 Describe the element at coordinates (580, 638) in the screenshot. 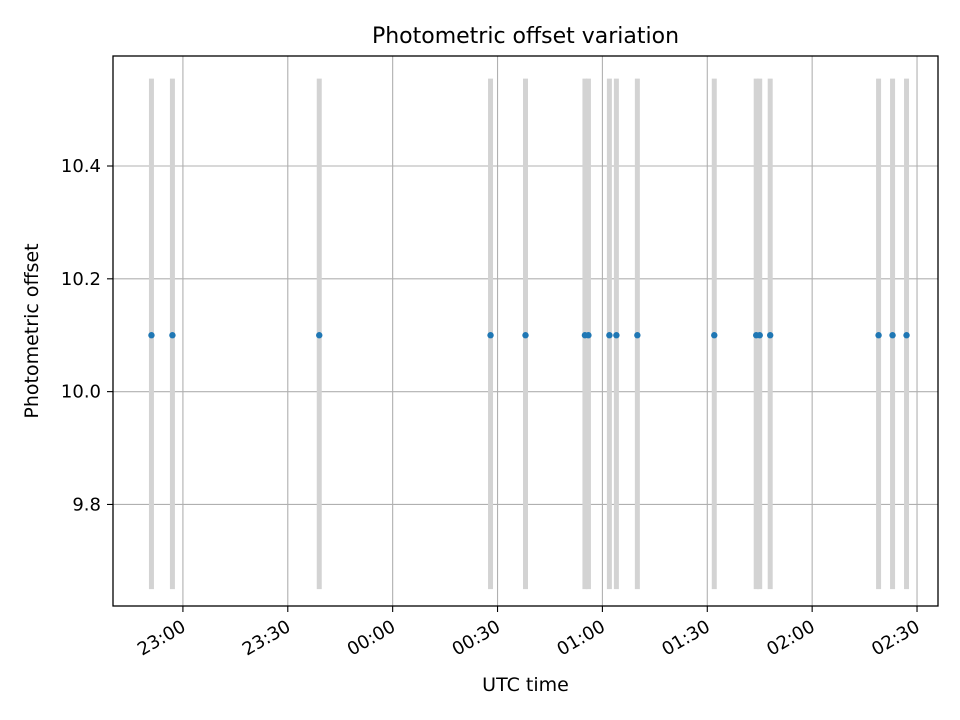

I see `x-tick-label: 01:00` at that location.